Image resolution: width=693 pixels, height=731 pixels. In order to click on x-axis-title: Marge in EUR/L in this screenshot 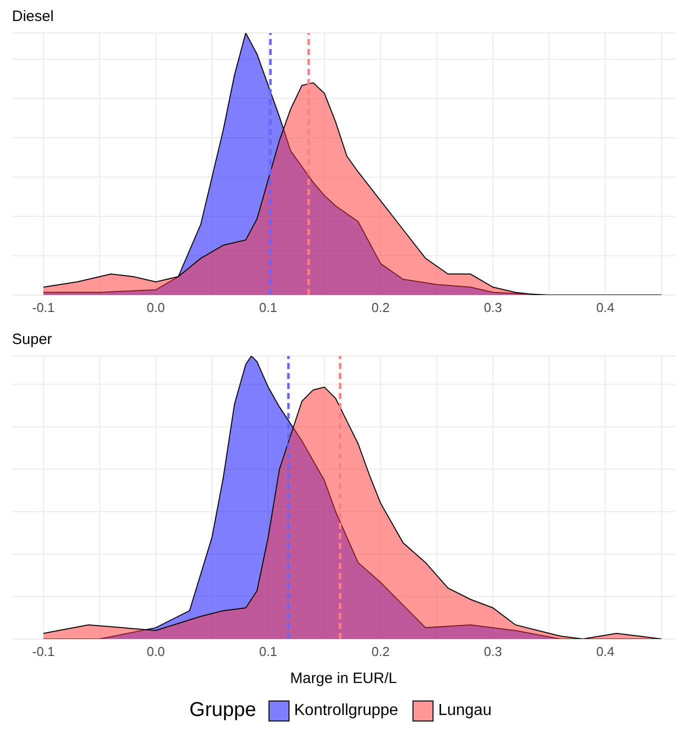, I will do `click(343, 678)`.